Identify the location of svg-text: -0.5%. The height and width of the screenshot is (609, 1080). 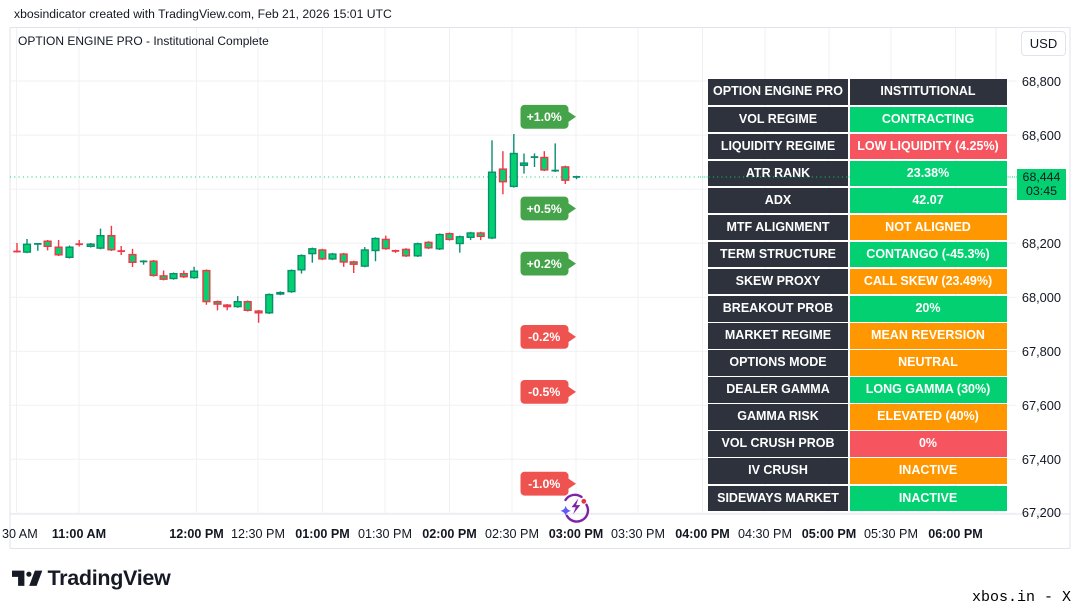
(544, 392).